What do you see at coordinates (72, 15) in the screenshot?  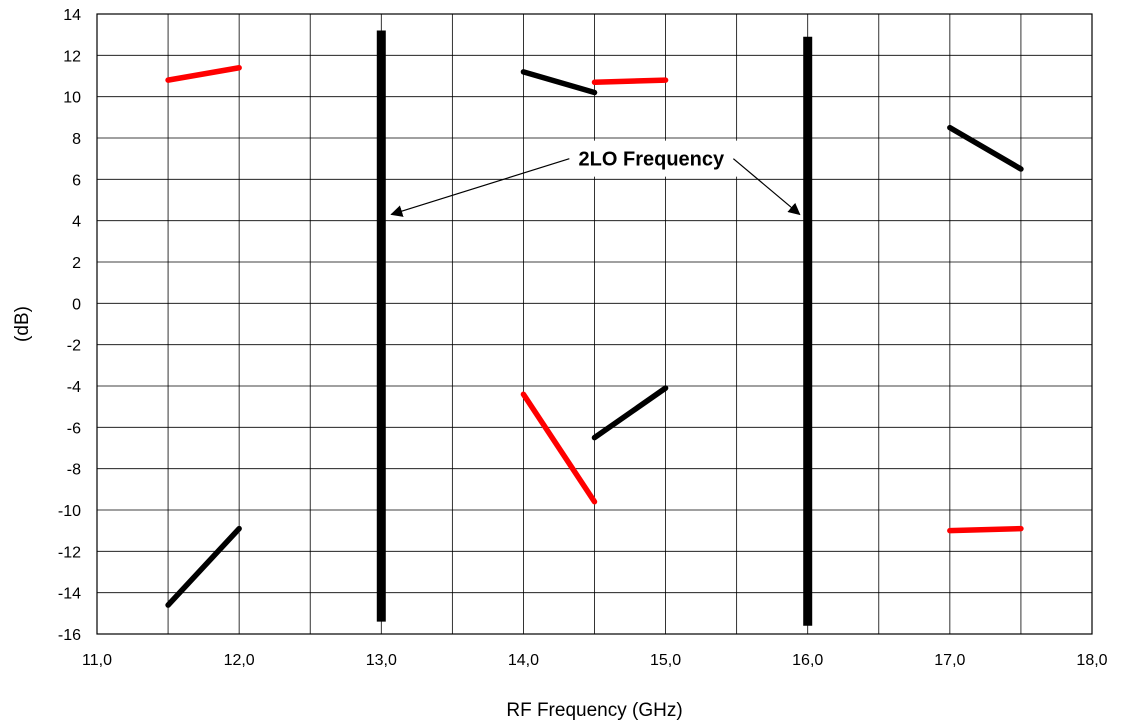 I see `y-tick-label: 14` at bounding box center [72, 15].